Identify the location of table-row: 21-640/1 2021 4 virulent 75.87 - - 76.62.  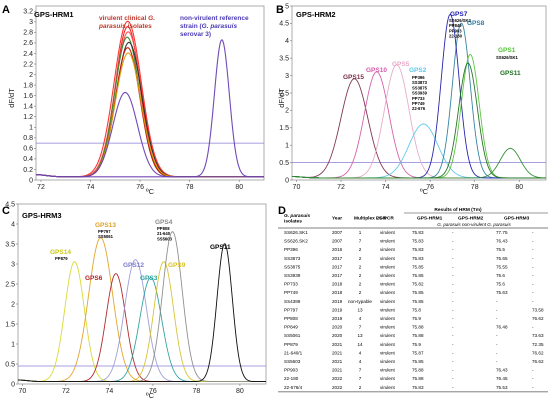
(414, 352).